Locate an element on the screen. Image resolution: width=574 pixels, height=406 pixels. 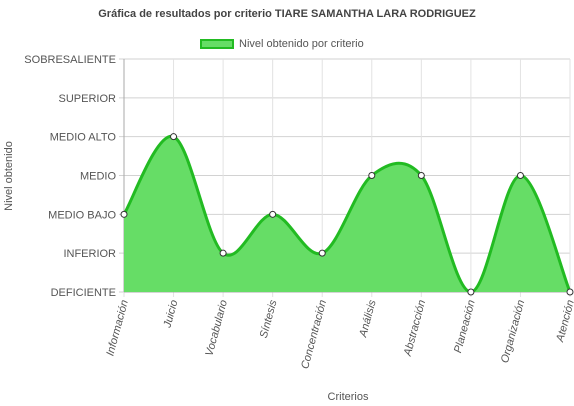
y-tick-label: INFERIOR is located at coordinates (89, 254).